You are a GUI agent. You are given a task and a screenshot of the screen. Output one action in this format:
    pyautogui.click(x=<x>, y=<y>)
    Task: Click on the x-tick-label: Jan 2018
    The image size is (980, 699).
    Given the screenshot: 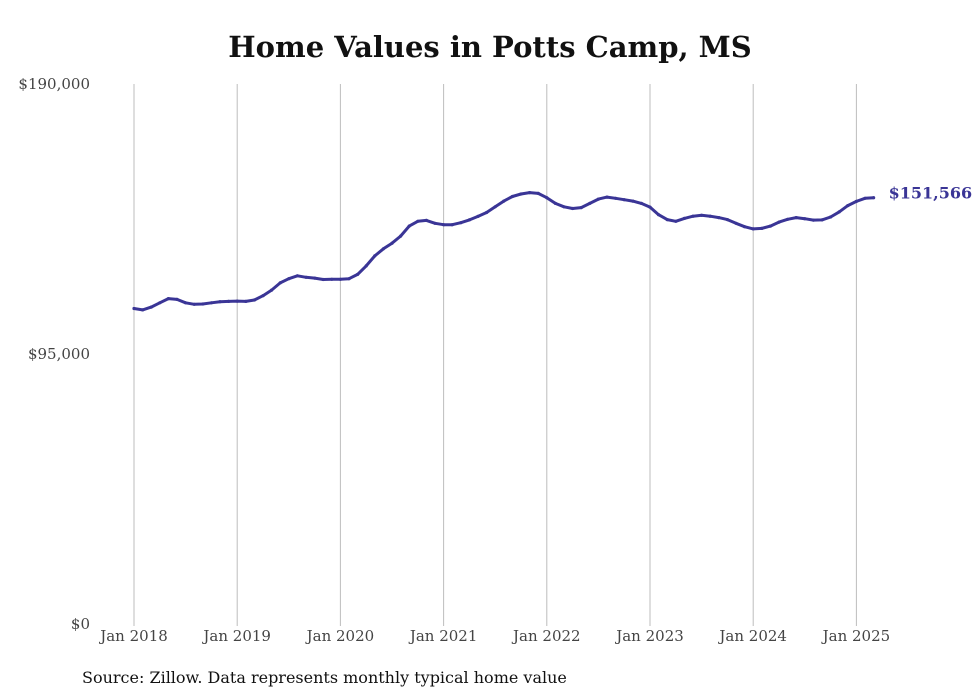 What is the action you would take?
    pyautogui.click(x=133, y=636)
    